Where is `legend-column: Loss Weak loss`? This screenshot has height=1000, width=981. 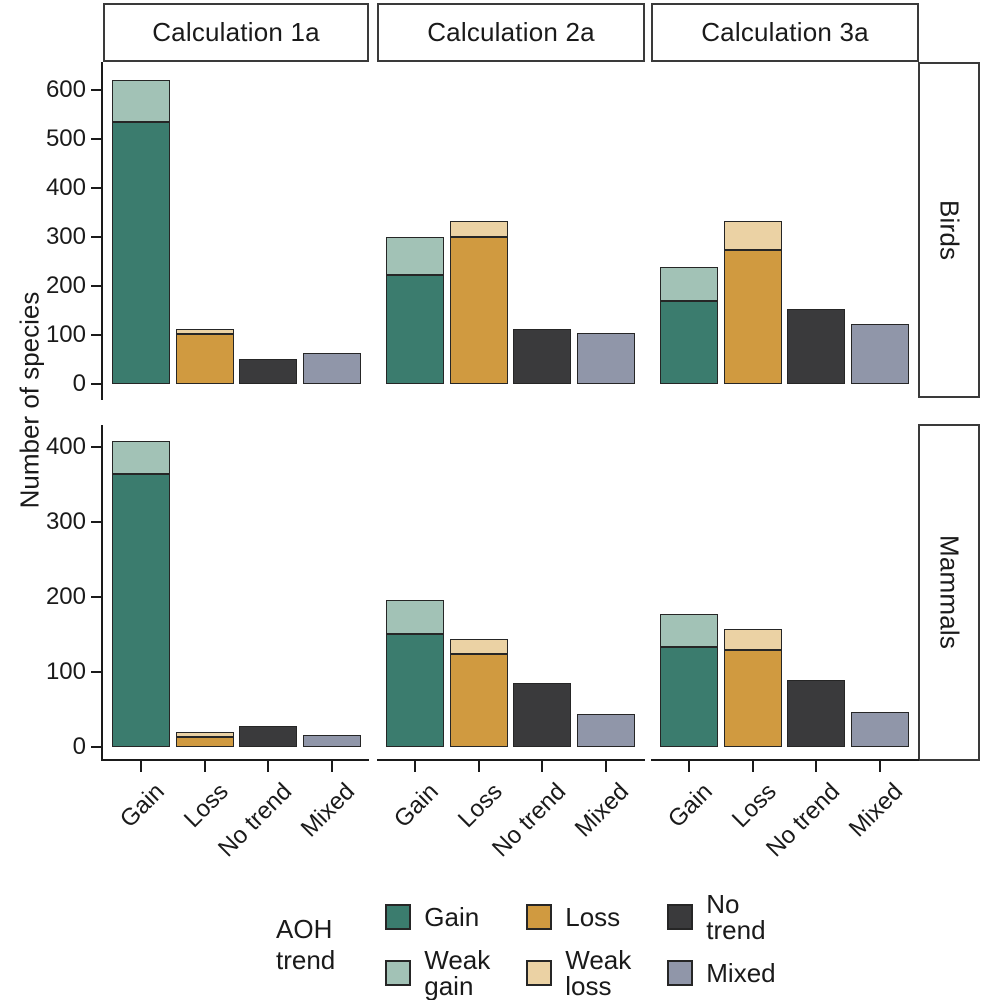 legend-column: Loss Weak loss is located at coordinates (578, 944).